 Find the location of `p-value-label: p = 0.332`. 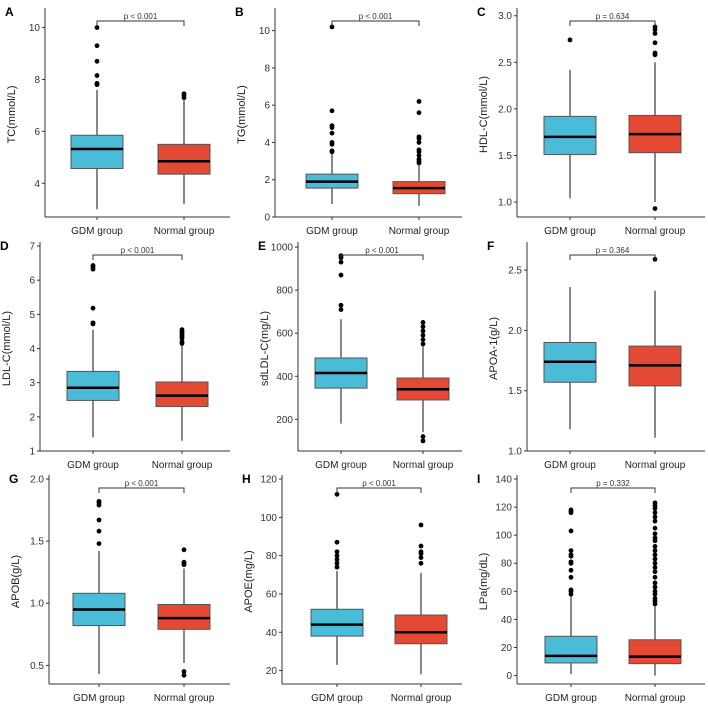

p-value-label: p = 0.332 is located at coordinates (613, 483).